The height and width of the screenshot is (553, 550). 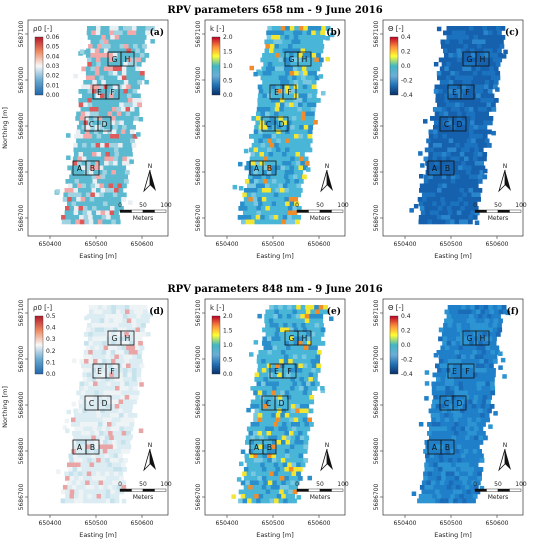 I want to click on legend-colorbar-d, so click(x=39, y=345).